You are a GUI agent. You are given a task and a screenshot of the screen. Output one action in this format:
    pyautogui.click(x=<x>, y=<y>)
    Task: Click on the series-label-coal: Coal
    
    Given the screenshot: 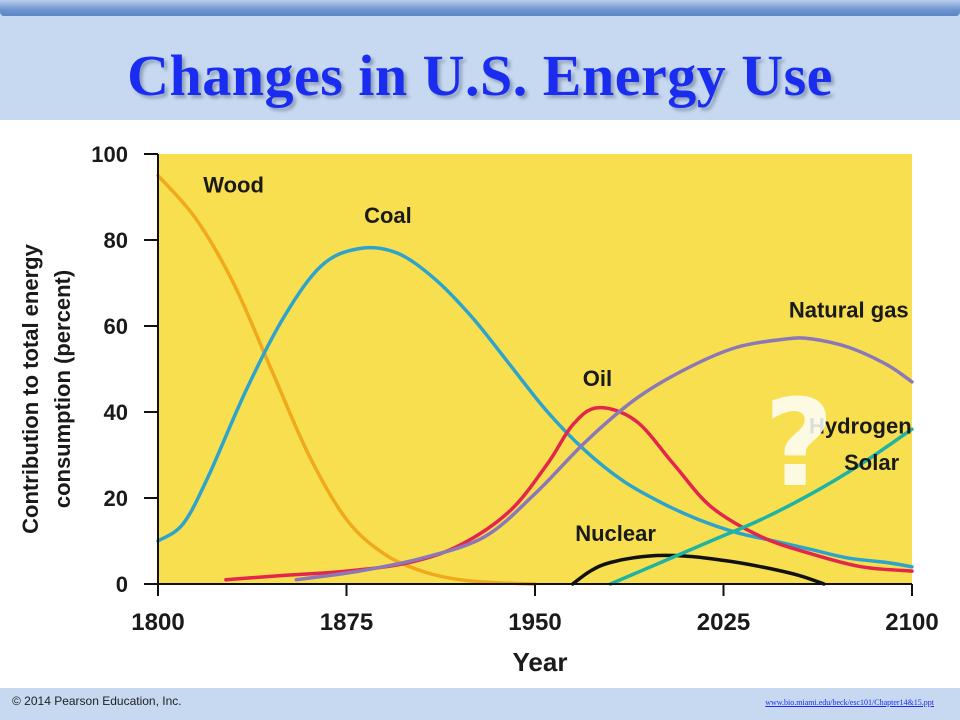 What is the action you would take?
    pyautogui.click(x=388, y=215)
    